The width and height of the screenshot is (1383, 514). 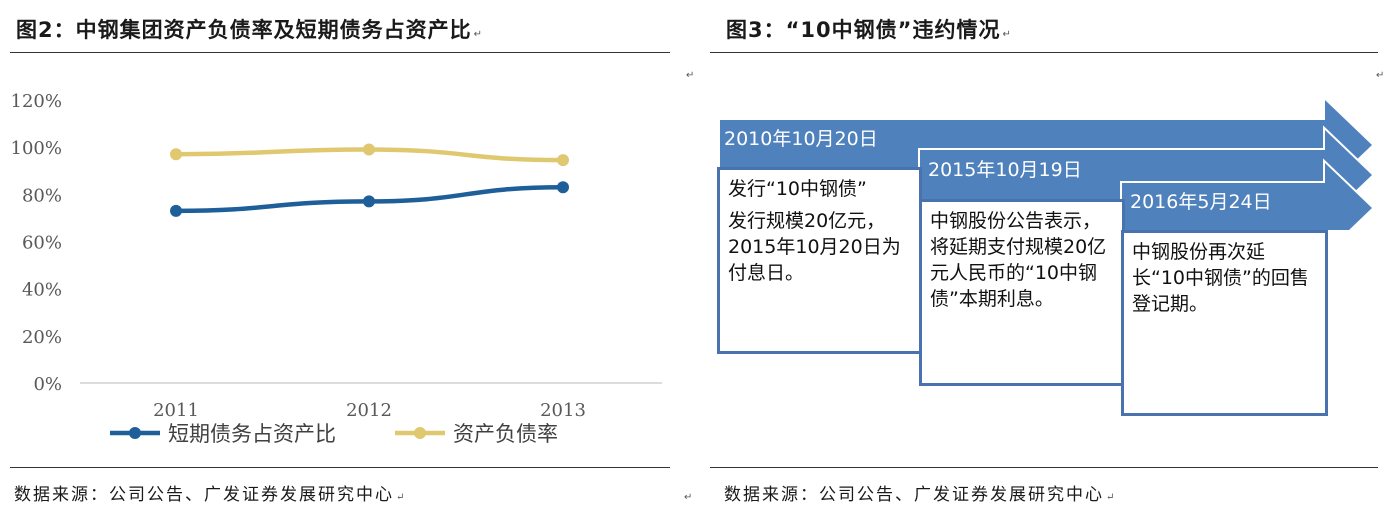 What do you see at coordinates (42, 290) in the screenshot?
I see `y-tick-label: 40%` at bounding box center [42, 290].